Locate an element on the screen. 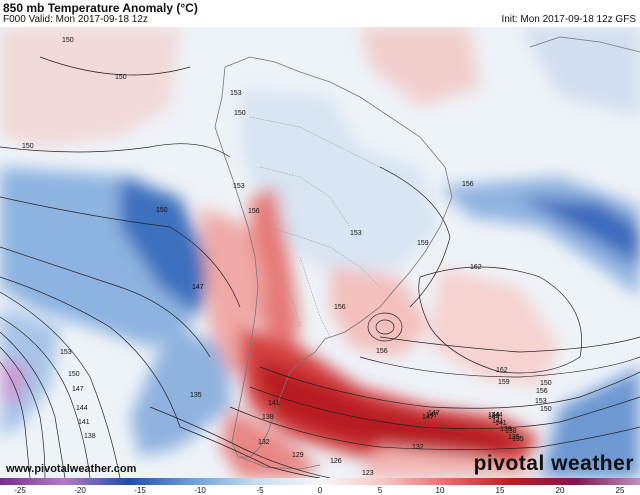 The height and width of the screenshot is (495, 640). colorbar-tick-label: -25 is located at coordinates (20, 490).